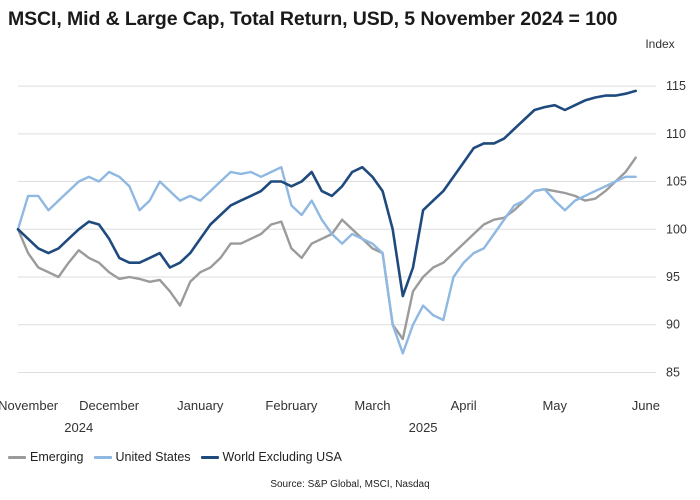 The image size is (700, 500). I want to click on y-tick-label-100: 100, so click(676, 229).